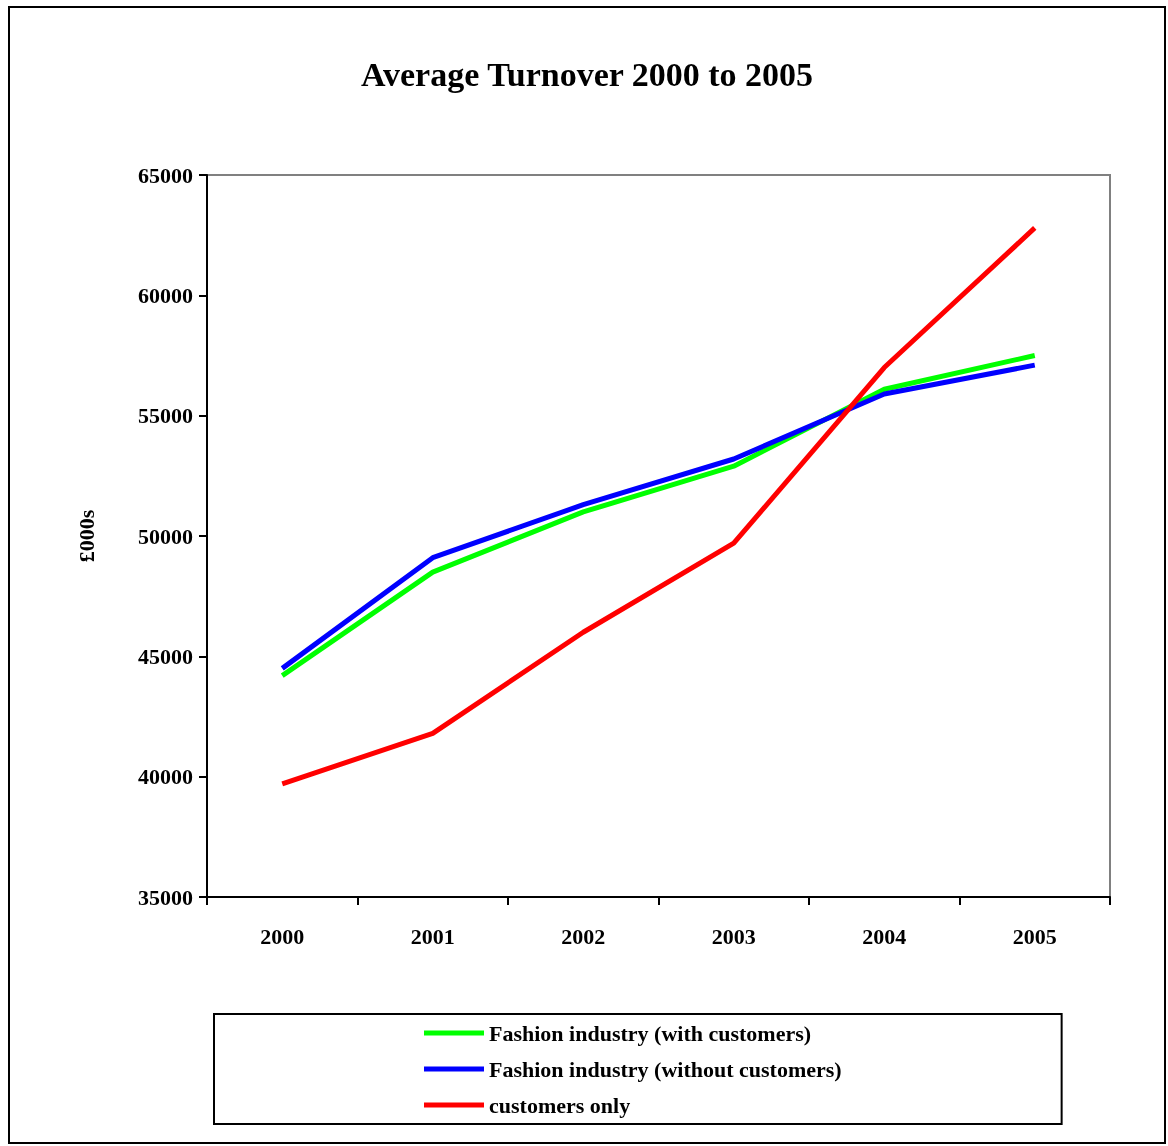 The height and width of the screenshot is (1146, 1168). Describe the element at coordinates (432, 936) in the screenshot. I see `x-tick-label: 2001` at that location.